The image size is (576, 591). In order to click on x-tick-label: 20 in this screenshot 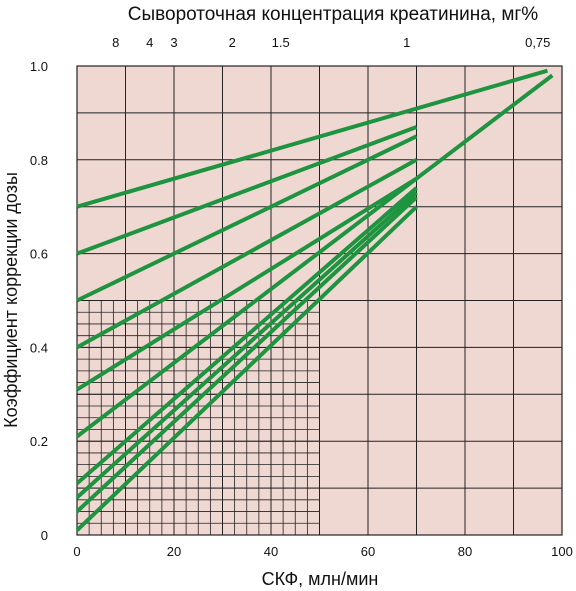, I will do `click(174, 551)`.